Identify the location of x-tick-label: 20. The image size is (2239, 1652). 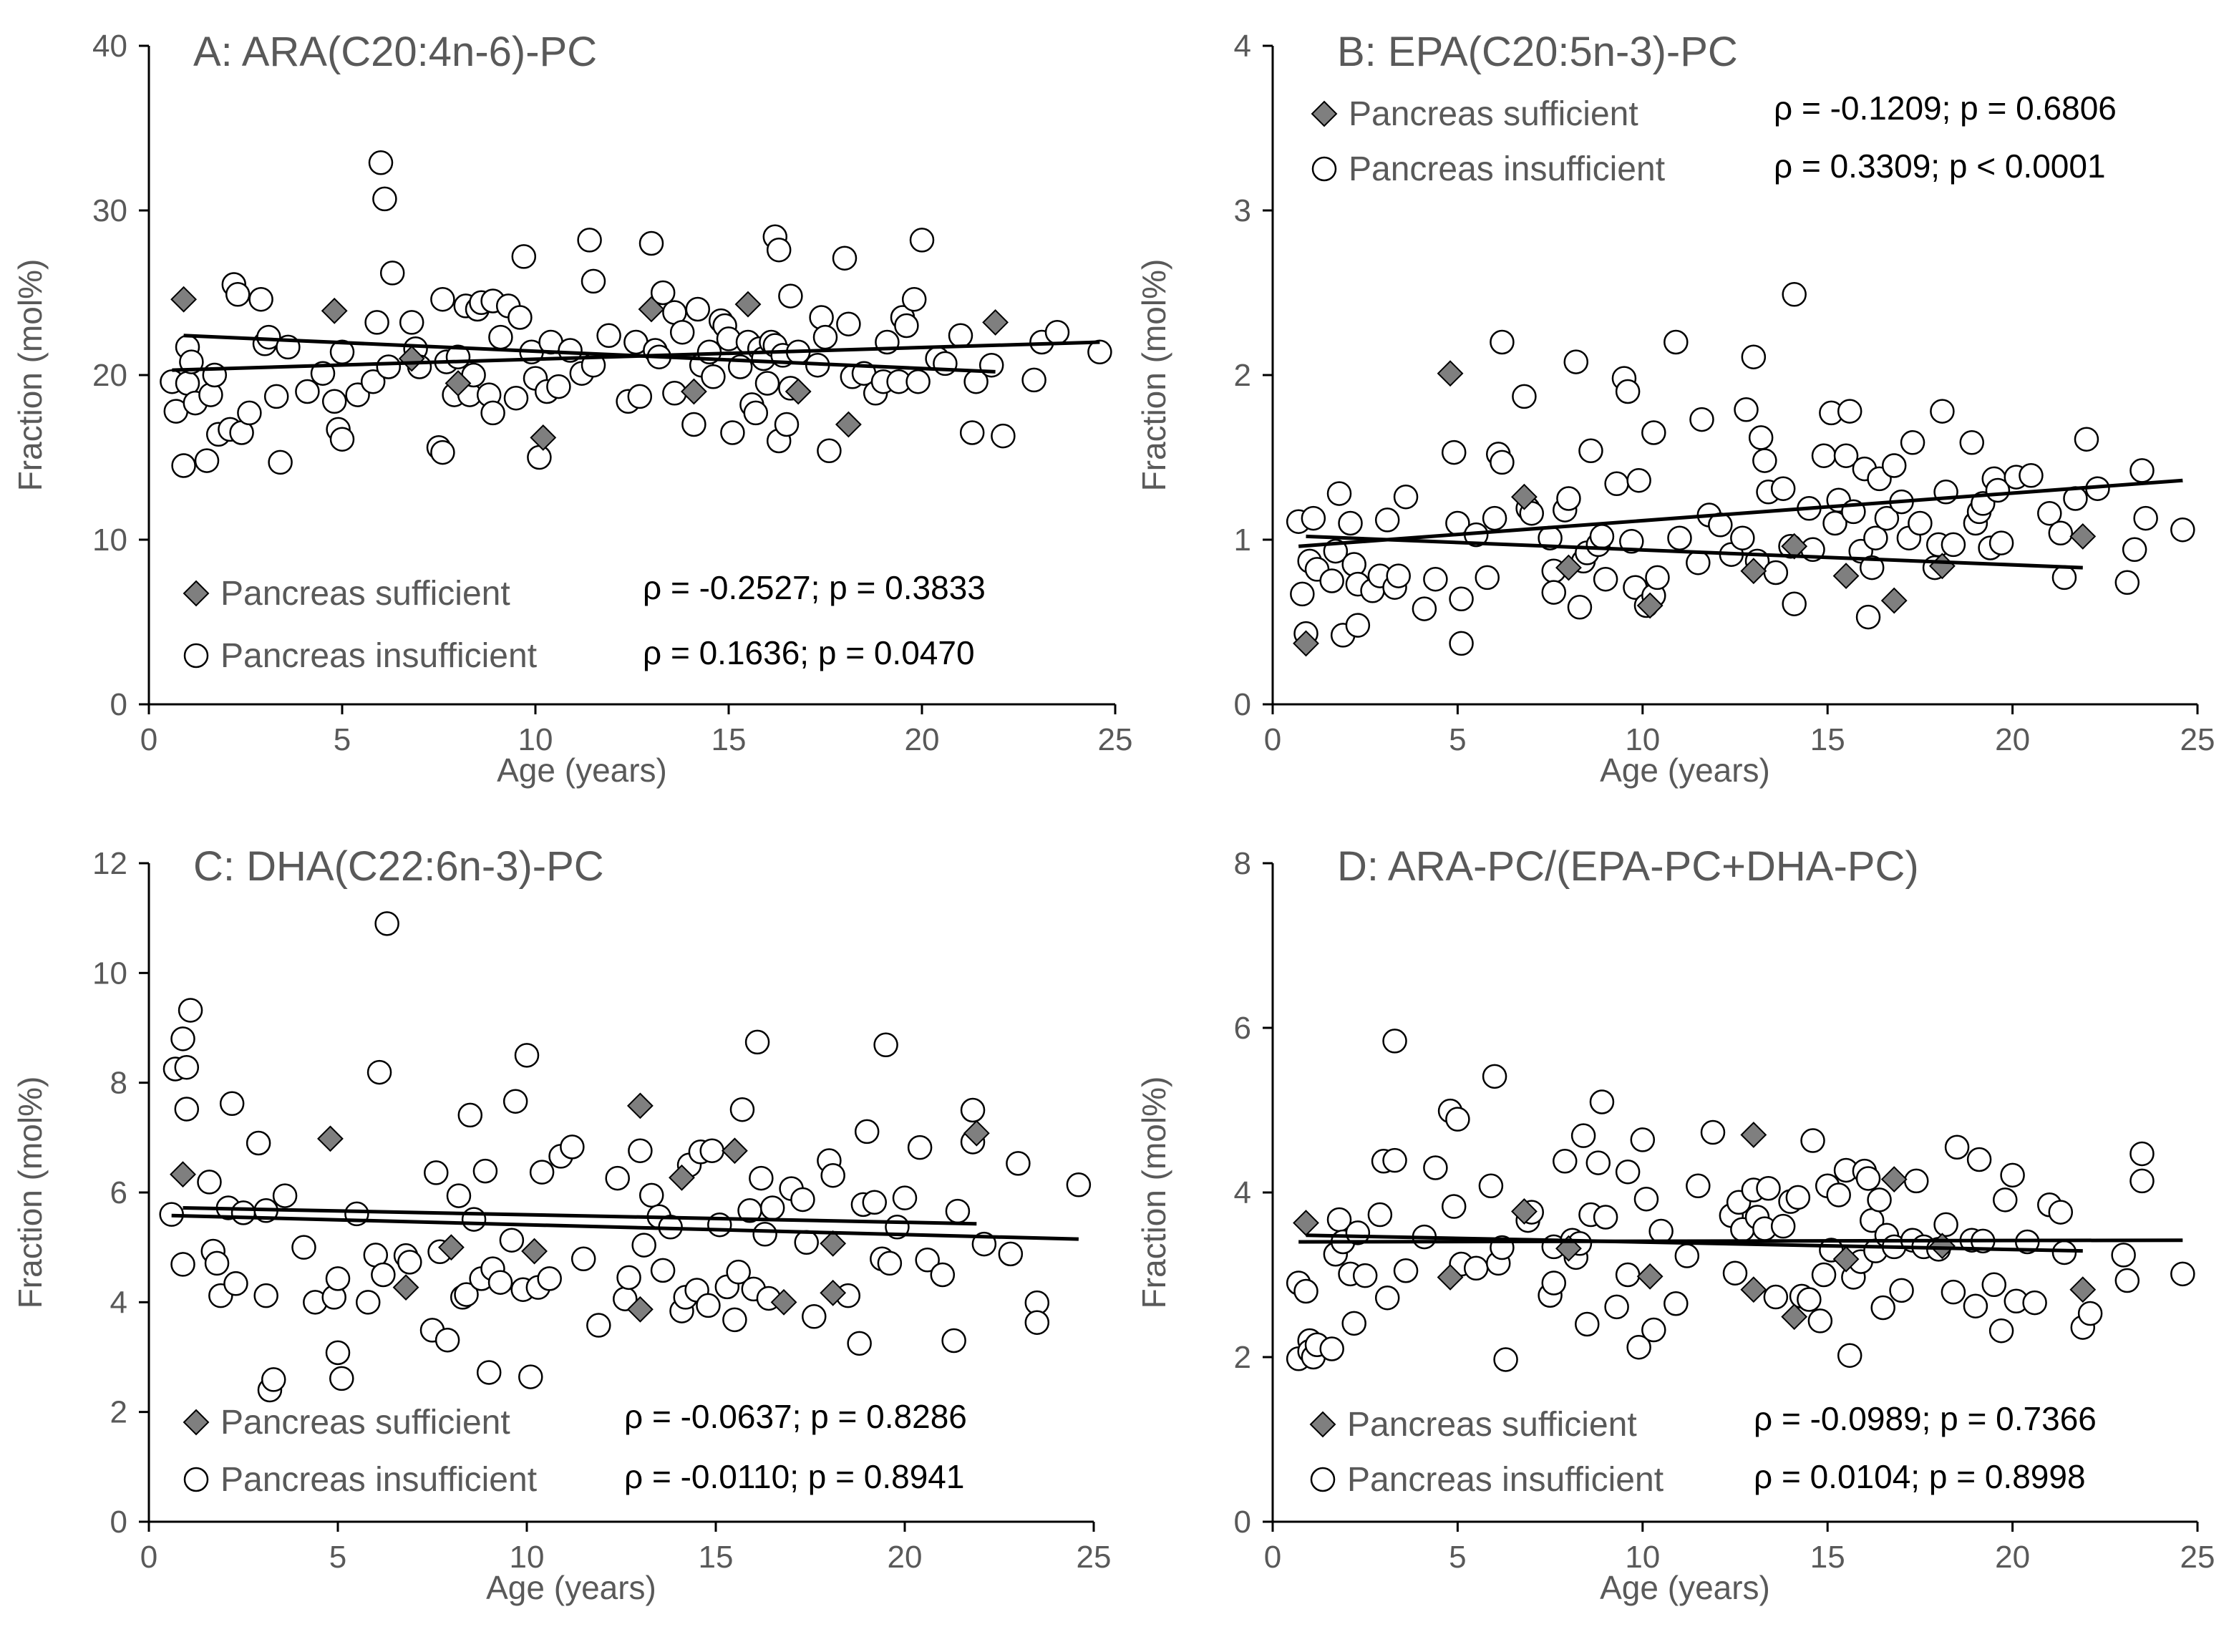
(2012, 739).